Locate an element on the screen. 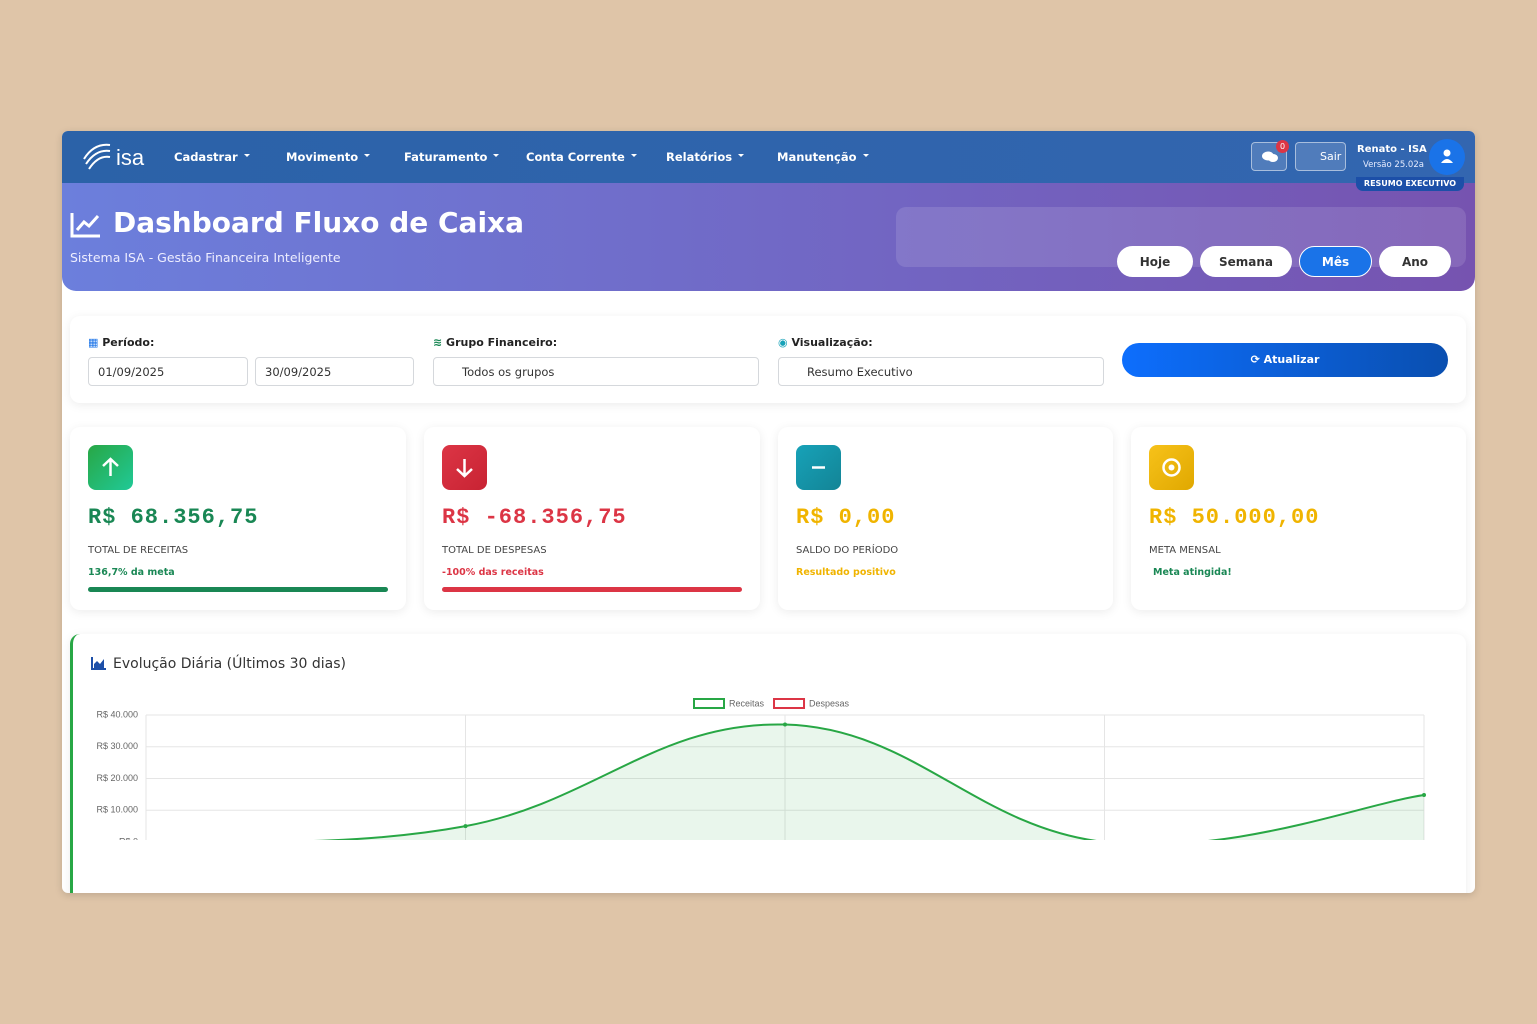 Image resolution: width=1537 pixels, height=1024 pixels. date-input: 30/09/2025 is located at coordinates (334, 371).